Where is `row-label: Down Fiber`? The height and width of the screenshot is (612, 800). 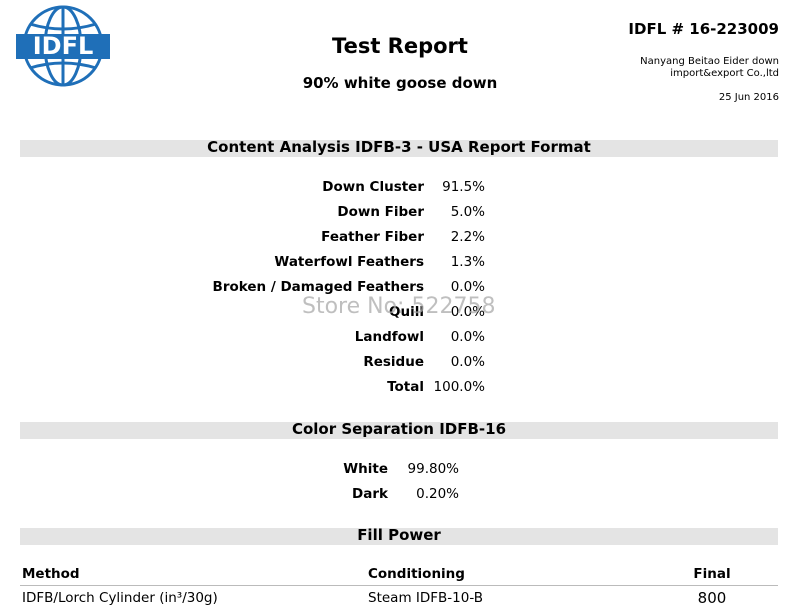
row-label: Down Fiber is located at coordinates (380, 212).